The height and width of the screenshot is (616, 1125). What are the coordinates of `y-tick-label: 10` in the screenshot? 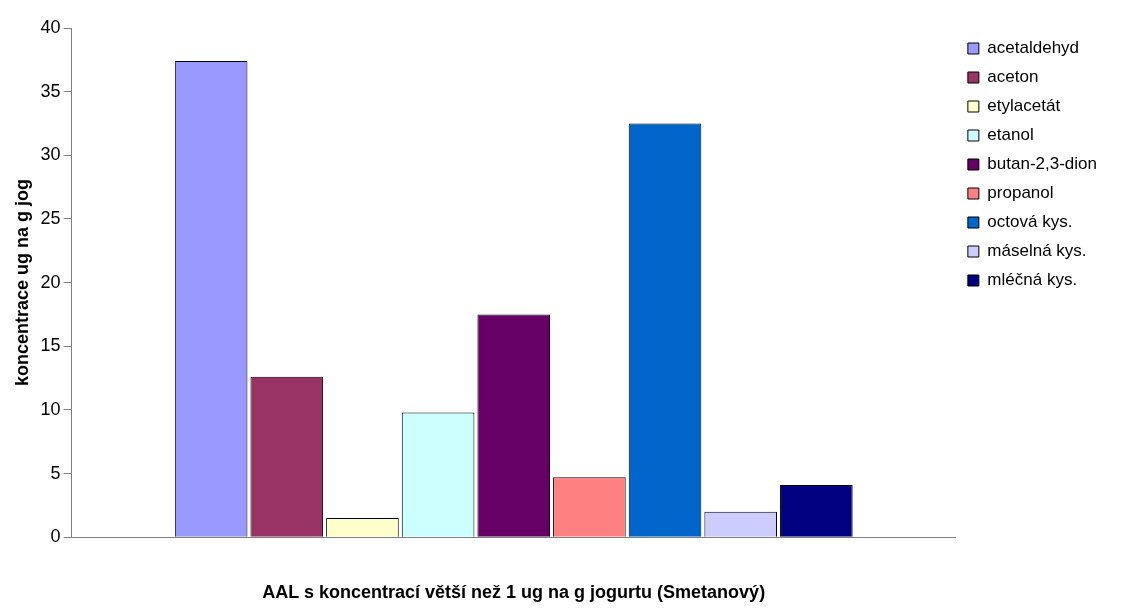 It's located at (50, 408).